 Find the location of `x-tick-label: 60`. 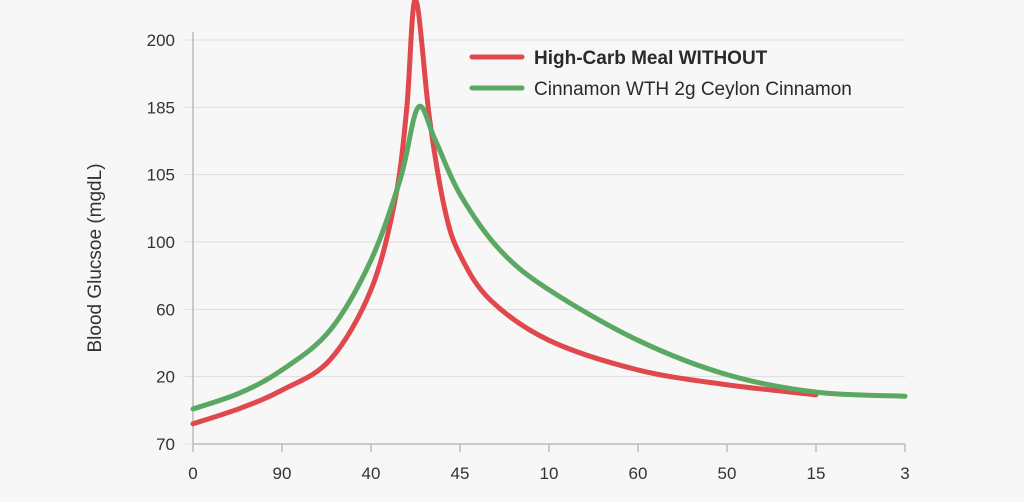

x-tick-label: 60 is located at coordinates (638, 473).